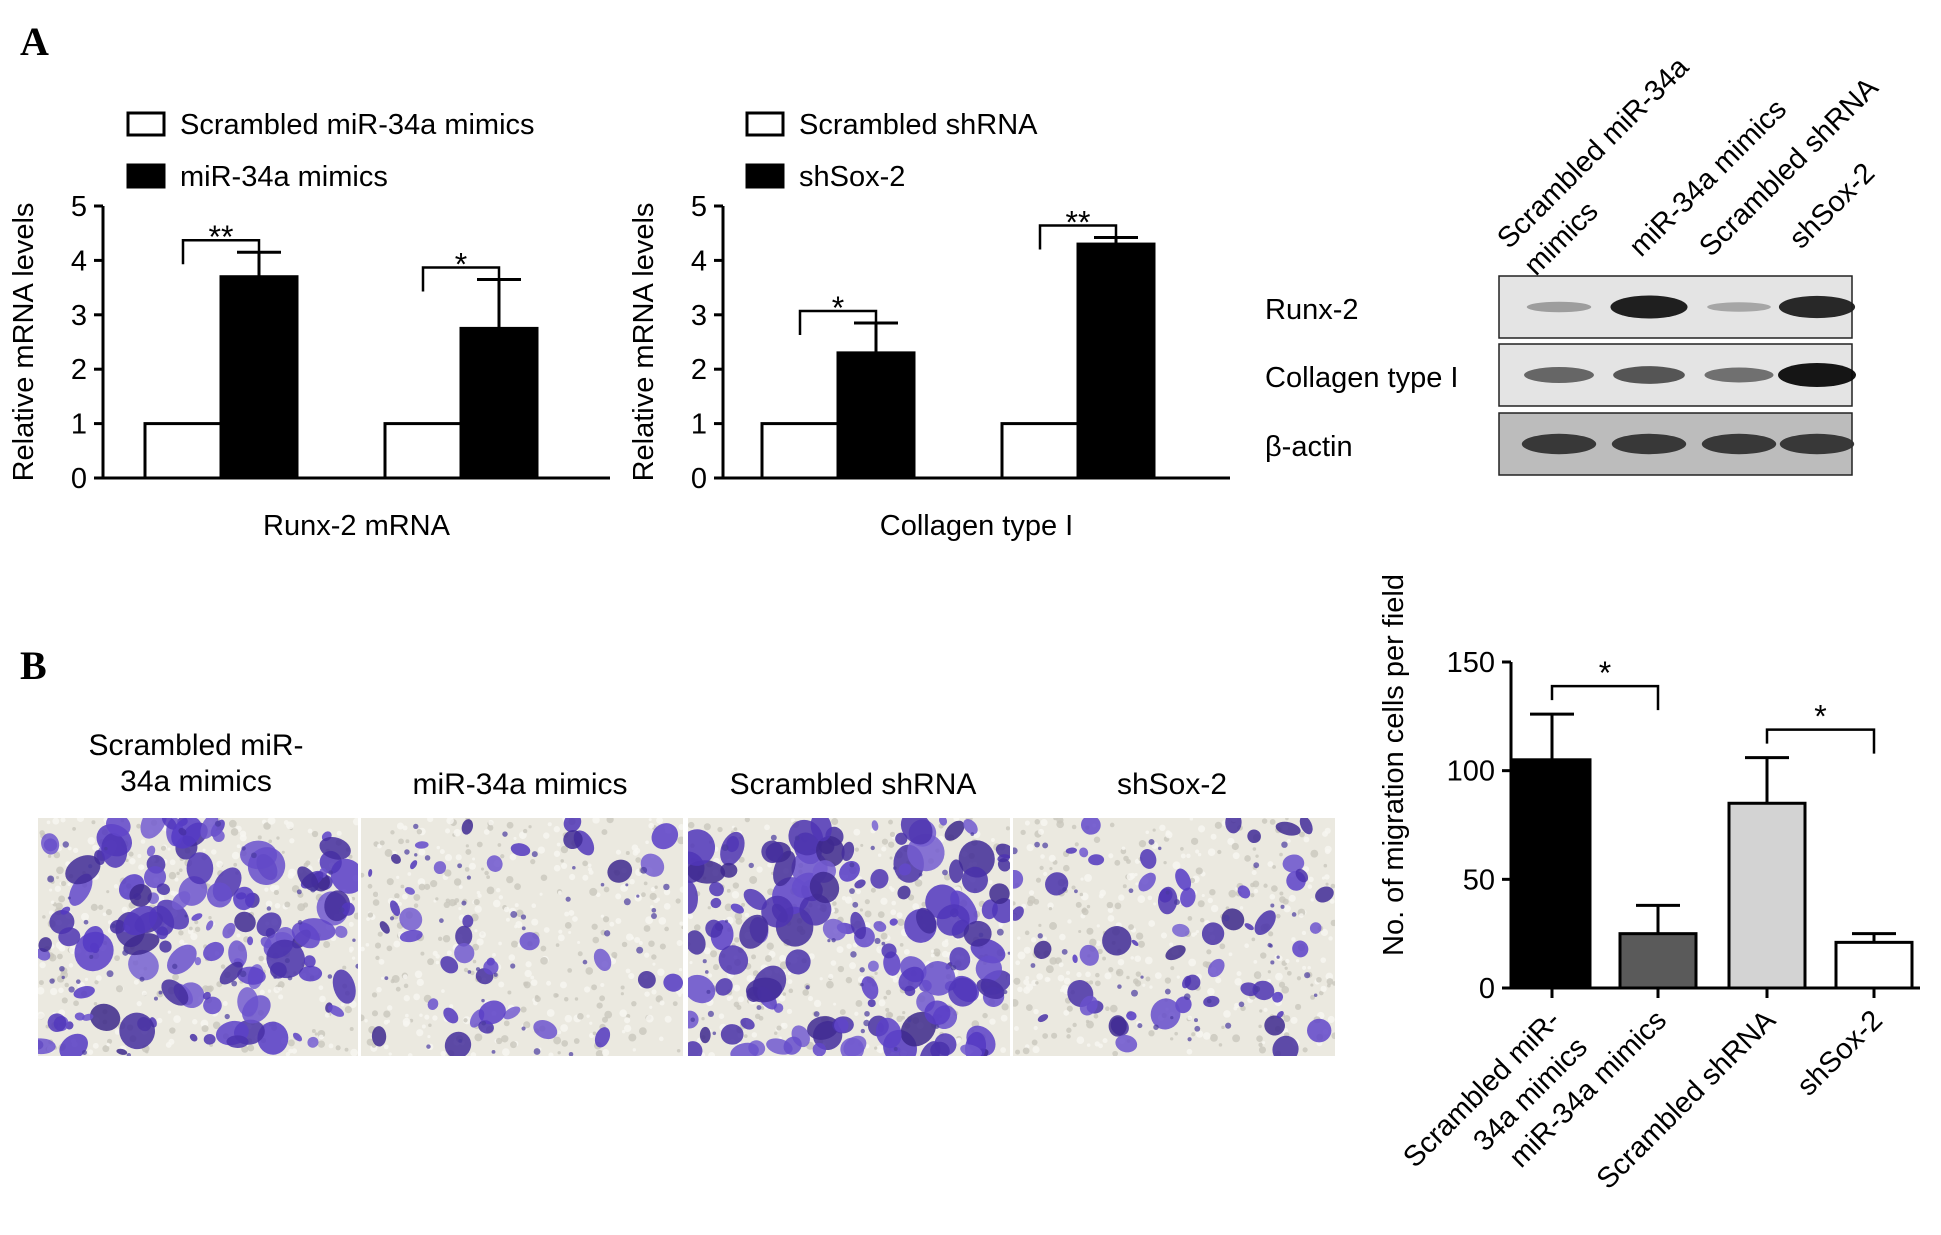 This screenshot has height=1235, width=1941. Describe the element at coordinates (79, 316) in the screenshot. I see `y-tick-label: 3` at that location.